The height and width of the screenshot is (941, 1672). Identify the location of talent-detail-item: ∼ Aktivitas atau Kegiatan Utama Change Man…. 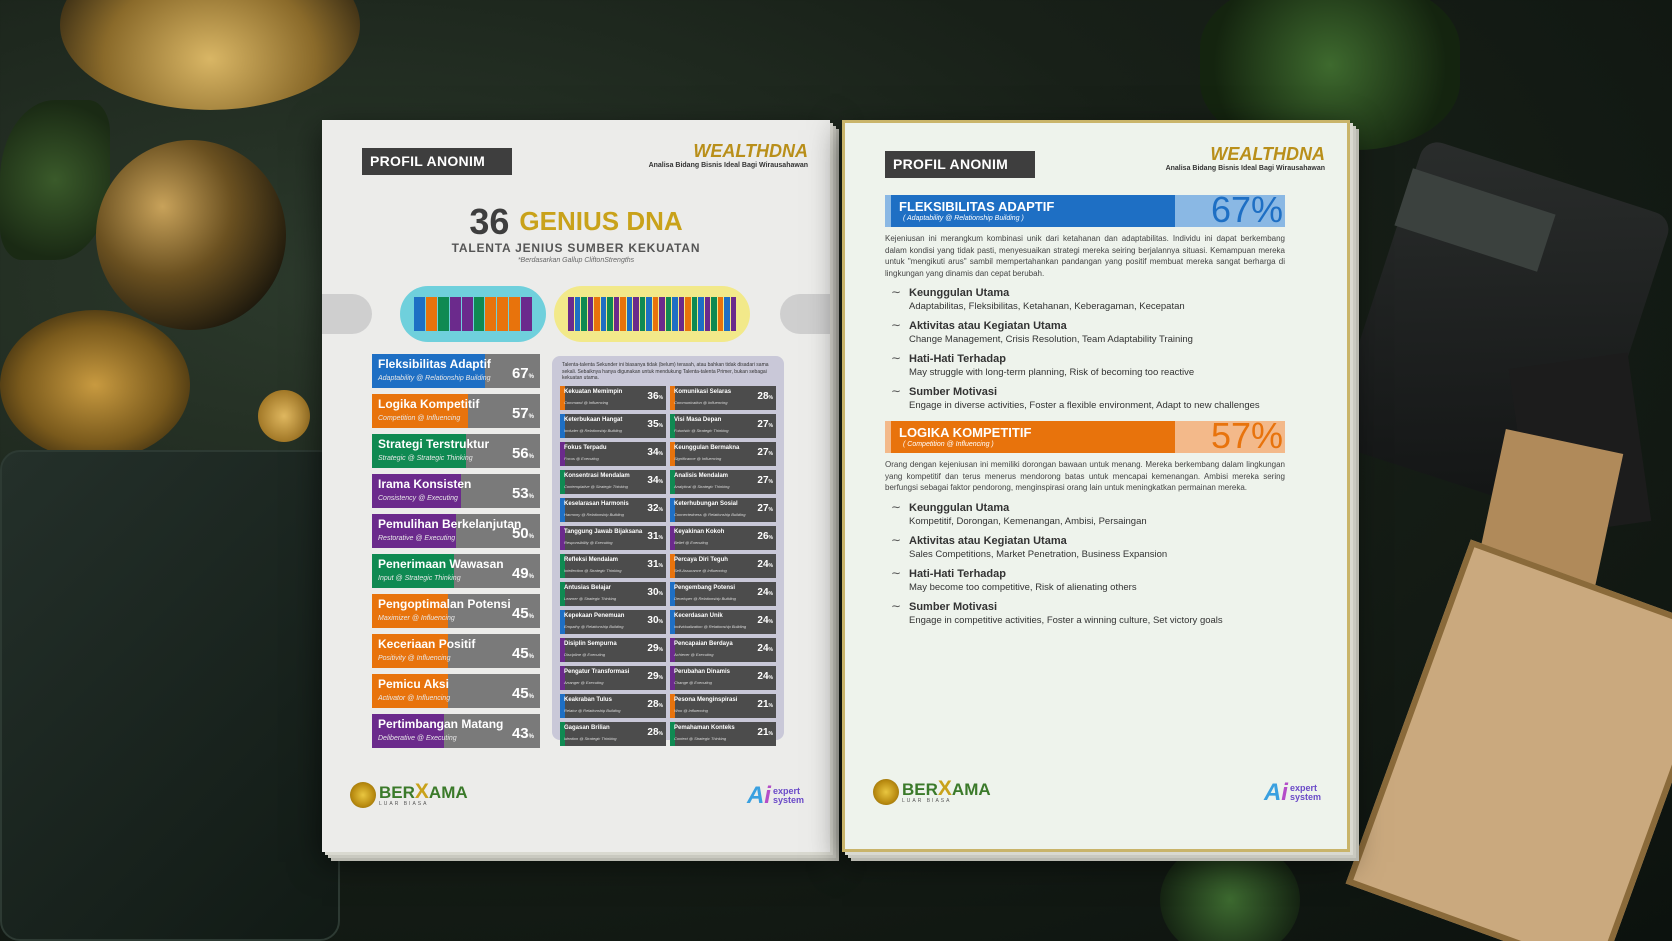
(1085, 331).